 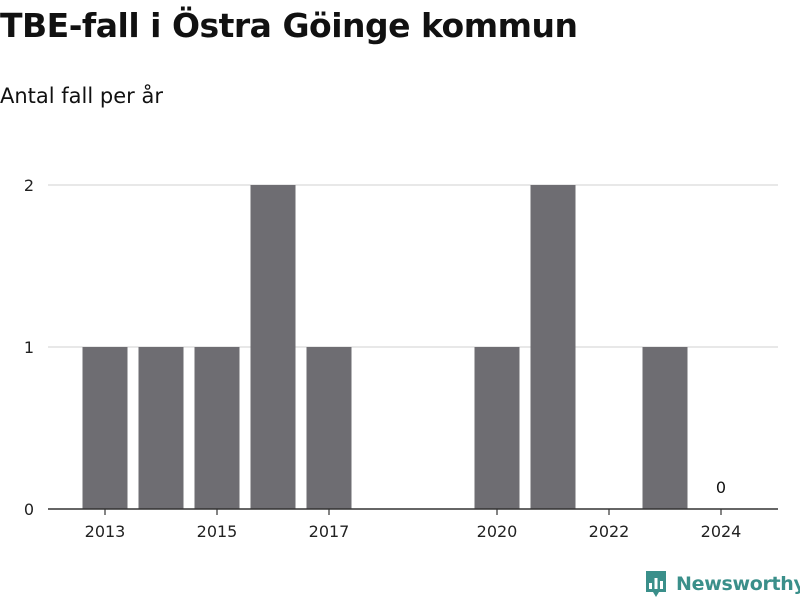 What do you see at coordinates (105, 428) in the screenshot?
I see `bar-2013` at bounding box center [105, 428].